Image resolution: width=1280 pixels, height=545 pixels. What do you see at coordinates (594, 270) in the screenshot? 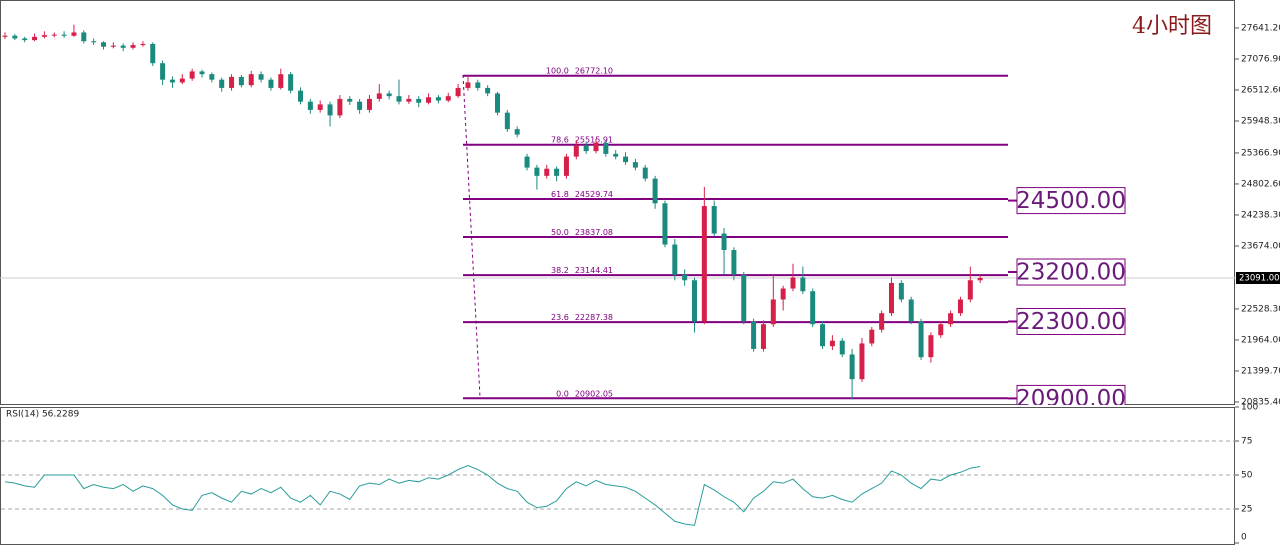
I see `fib-price: 23144.41` at bounding box center [594, 270].